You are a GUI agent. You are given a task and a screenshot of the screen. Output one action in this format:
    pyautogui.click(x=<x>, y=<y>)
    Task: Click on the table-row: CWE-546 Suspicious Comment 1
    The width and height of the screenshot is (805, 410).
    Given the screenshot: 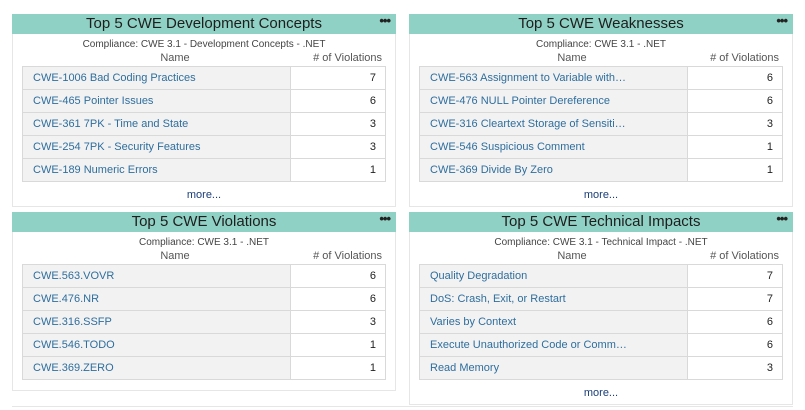 What is the action you would take?
    pyautogui.click(x=601, y=147)
    